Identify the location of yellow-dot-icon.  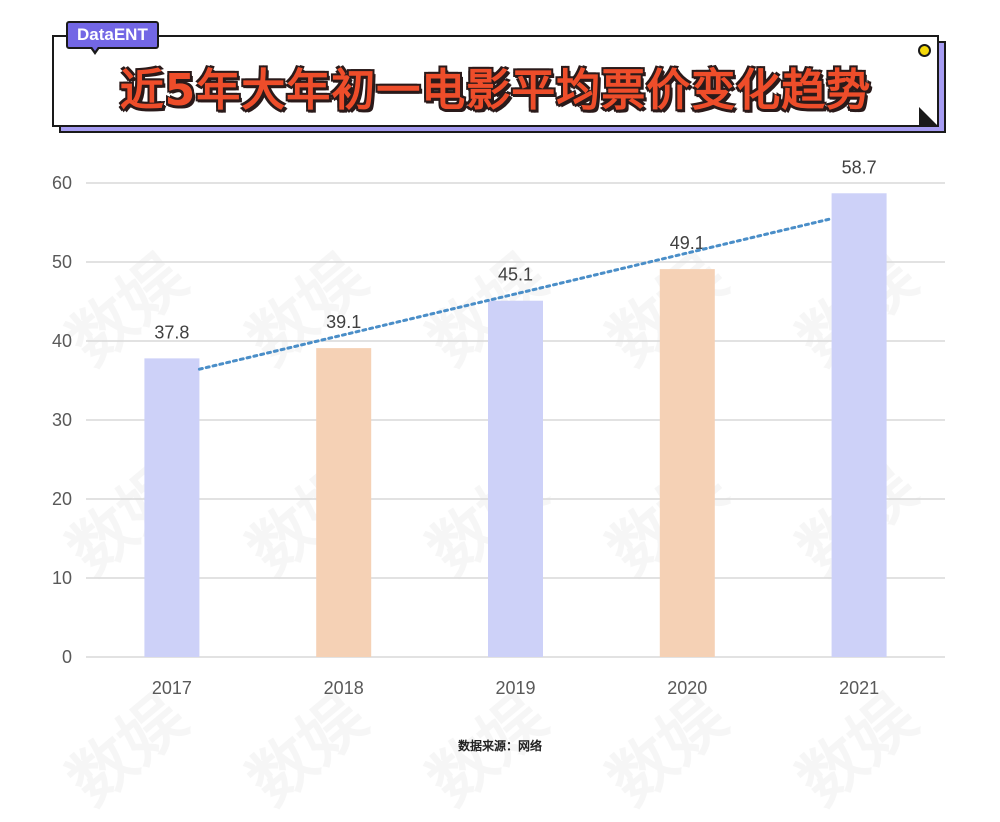
(924, 50).